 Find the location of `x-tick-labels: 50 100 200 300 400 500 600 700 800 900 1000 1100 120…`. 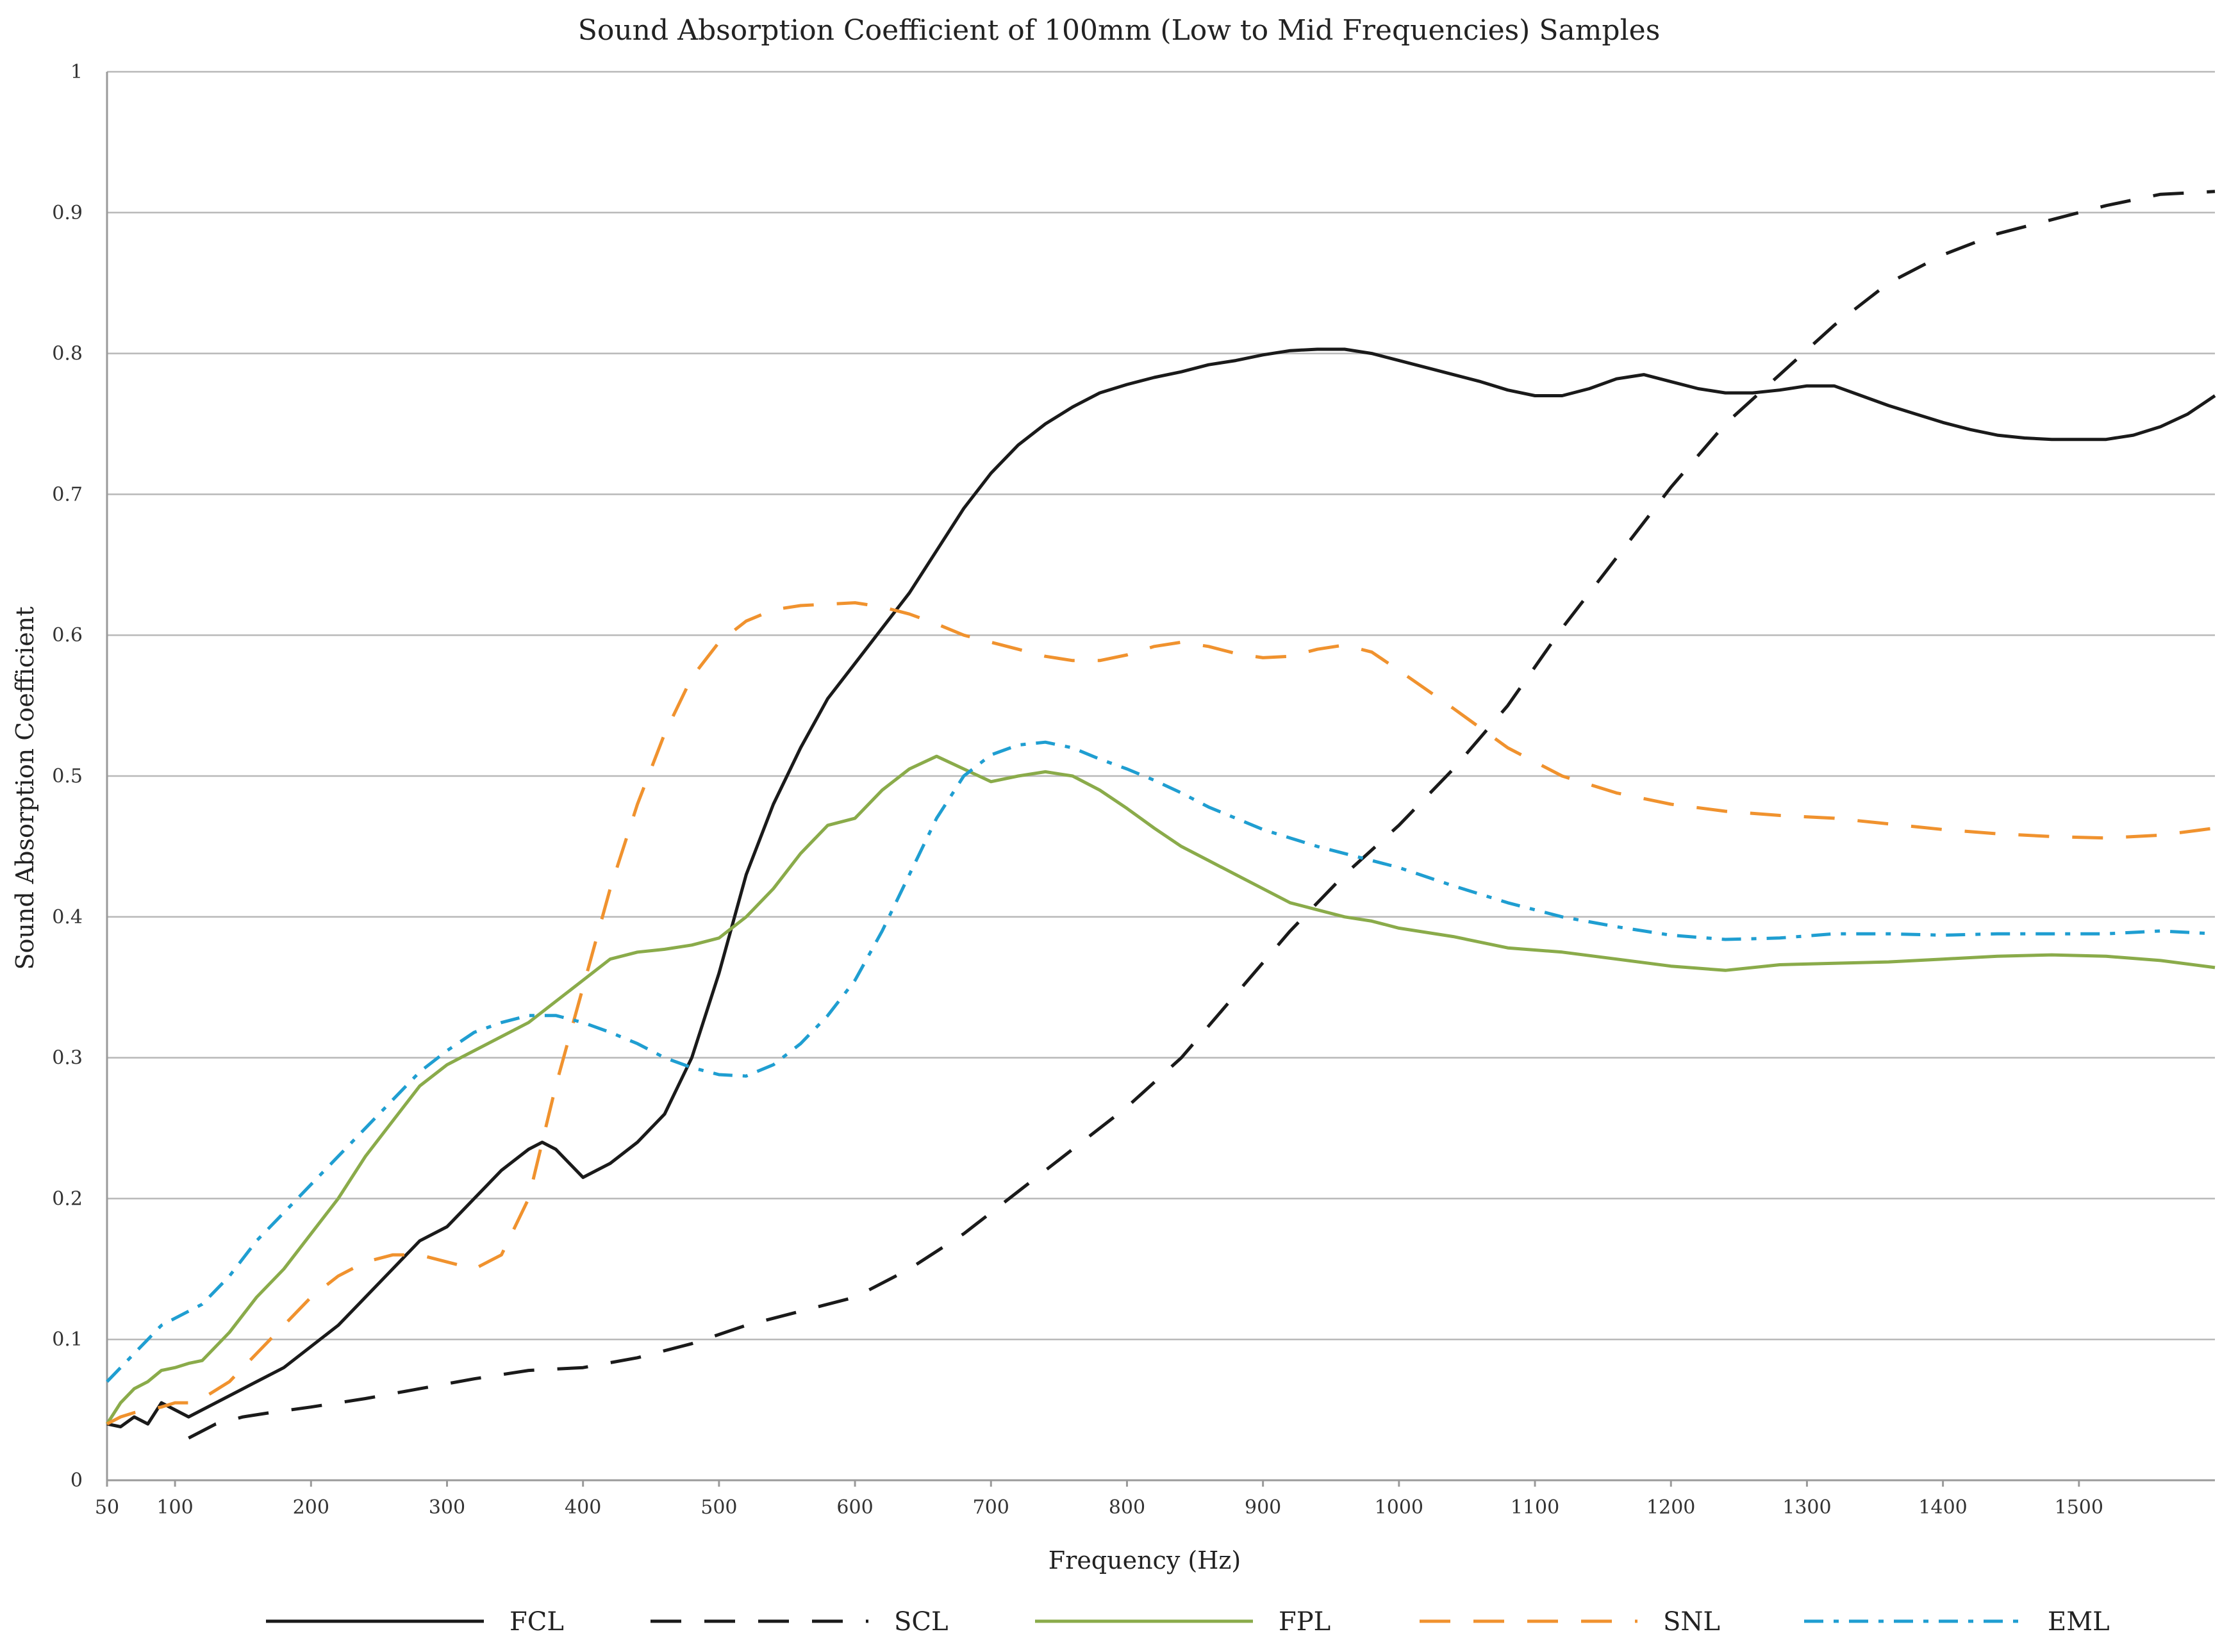

x-tick-labels: 50 100 200 300 400 500 600 700 800 900 1000 1100 120… is located at coordinates (1099, 1507).